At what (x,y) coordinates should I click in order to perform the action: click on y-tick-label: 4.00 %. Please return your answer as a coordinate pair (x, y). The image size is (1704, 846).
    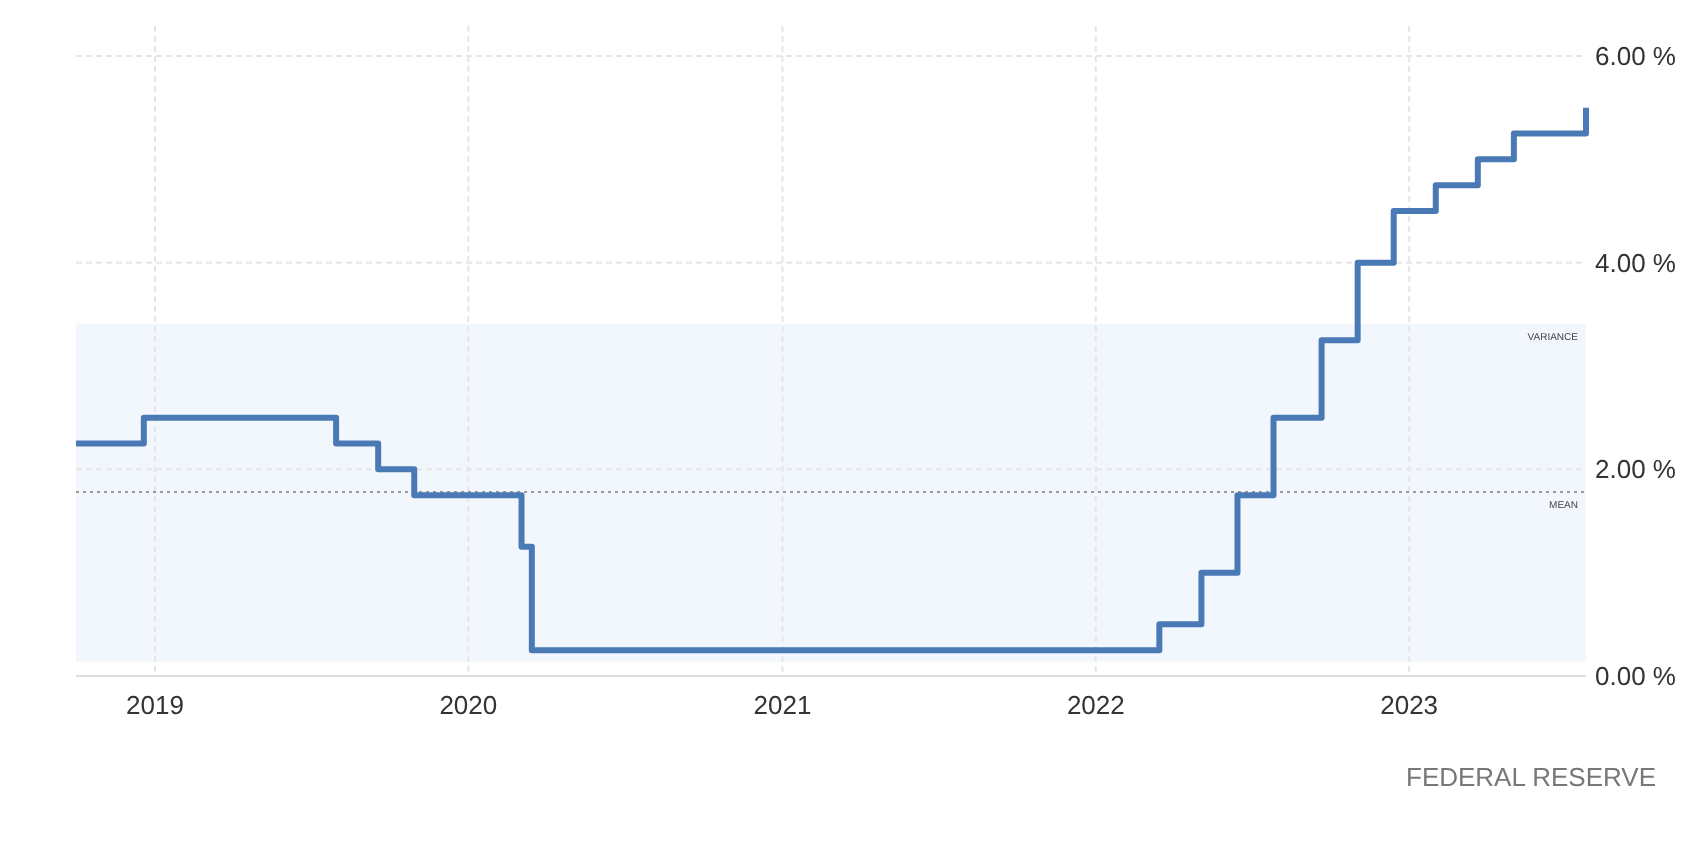
    Looking at the image, I should click on (1636, 262).